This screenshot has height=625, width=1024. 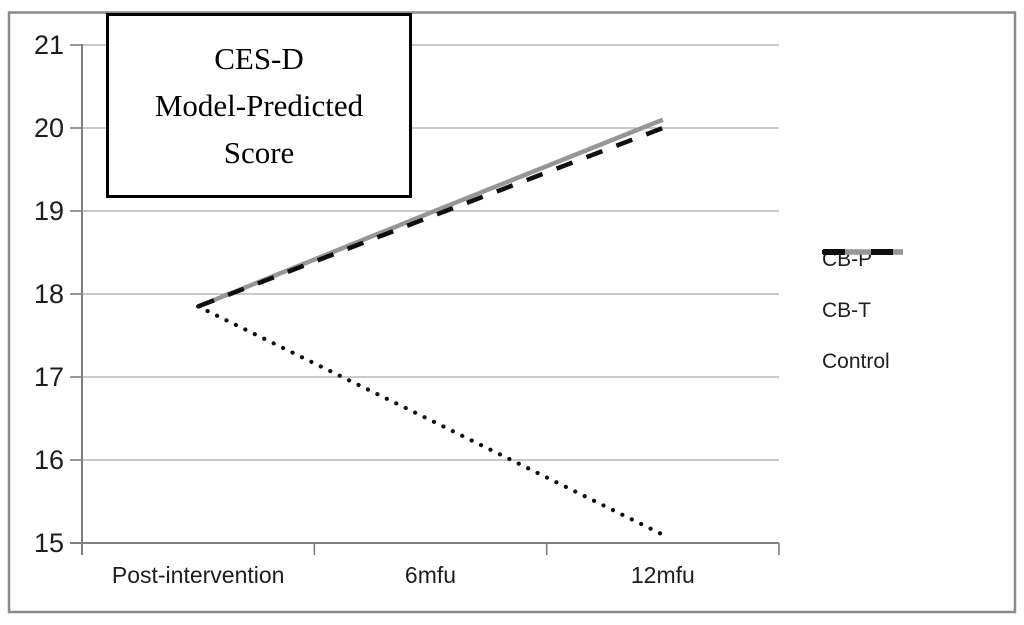 I want to click on chart-title-line-3: Score, so click(x=259, y=152).